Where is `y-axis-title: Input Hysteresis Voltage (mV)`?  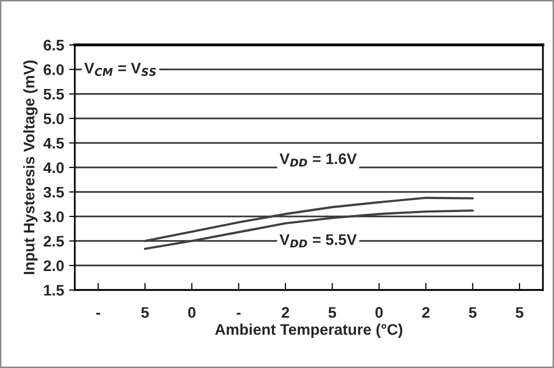 y-axis-title: Input Hysteresis Voltage (mV) is located at coordinates (30, 167).